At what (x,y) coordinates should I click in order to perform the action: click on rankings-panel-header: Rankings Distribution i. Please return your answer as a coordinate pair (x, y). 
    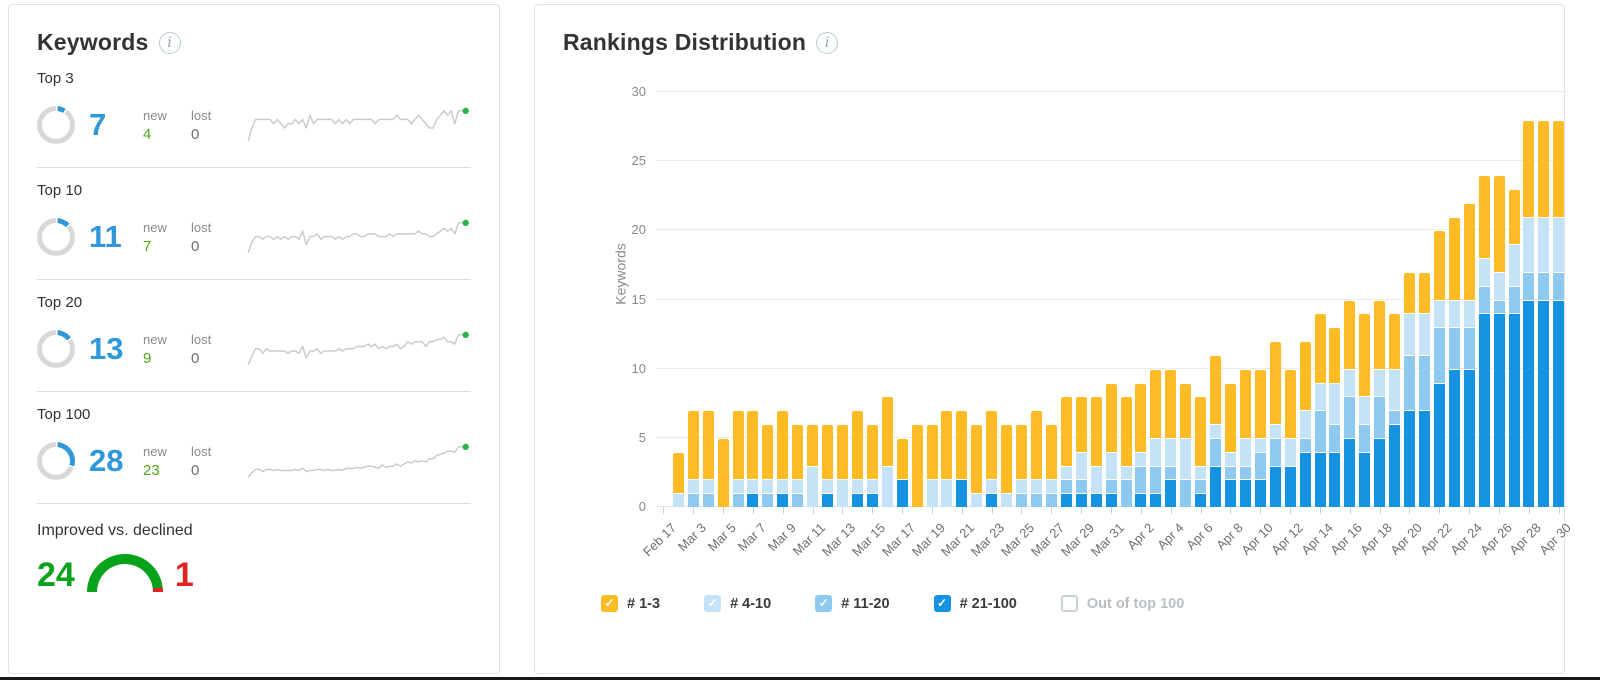
    Looking at the image, I should click on (1049, 42).